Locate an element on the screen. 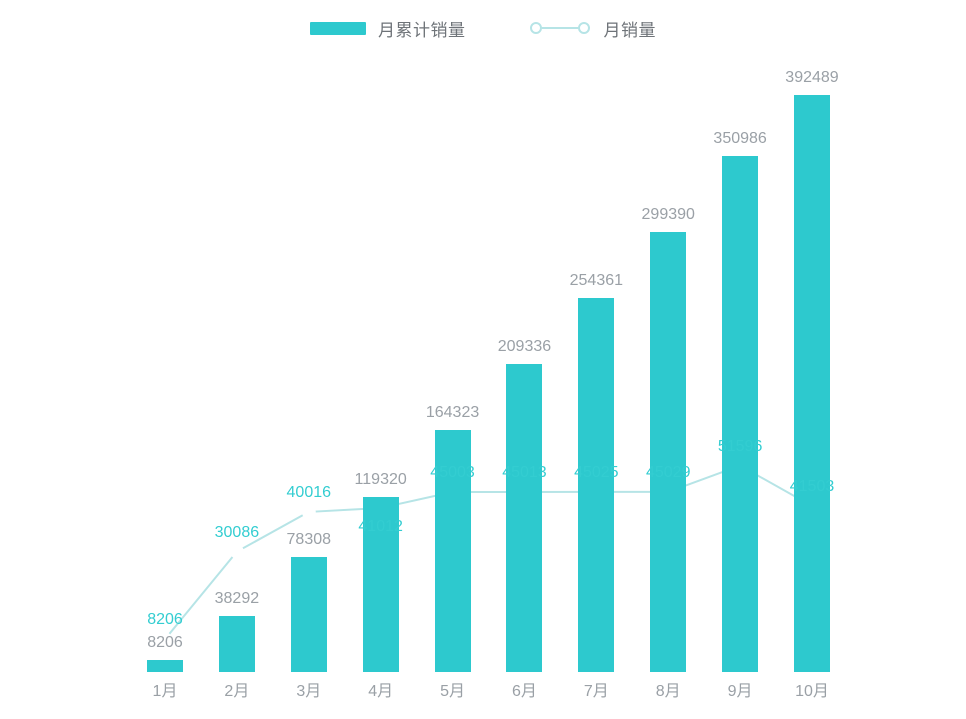  bar-7月 is located at coordinates (596, 485).